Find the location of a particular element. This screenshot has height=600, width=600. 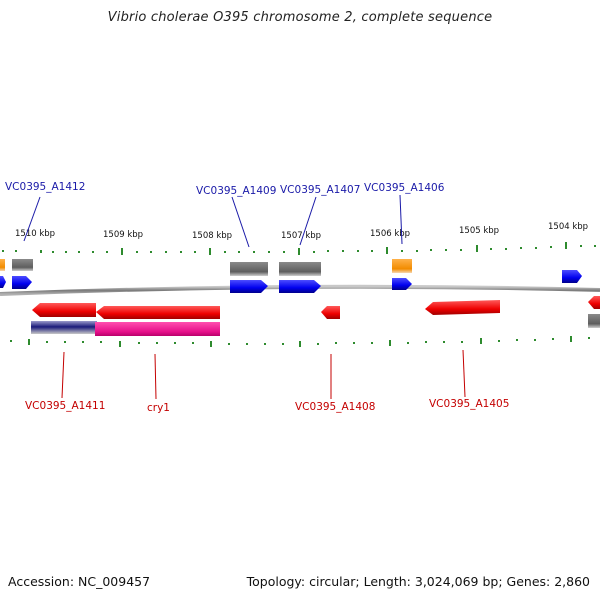

reverse-leader-lines is located at coordinates (263, 374).